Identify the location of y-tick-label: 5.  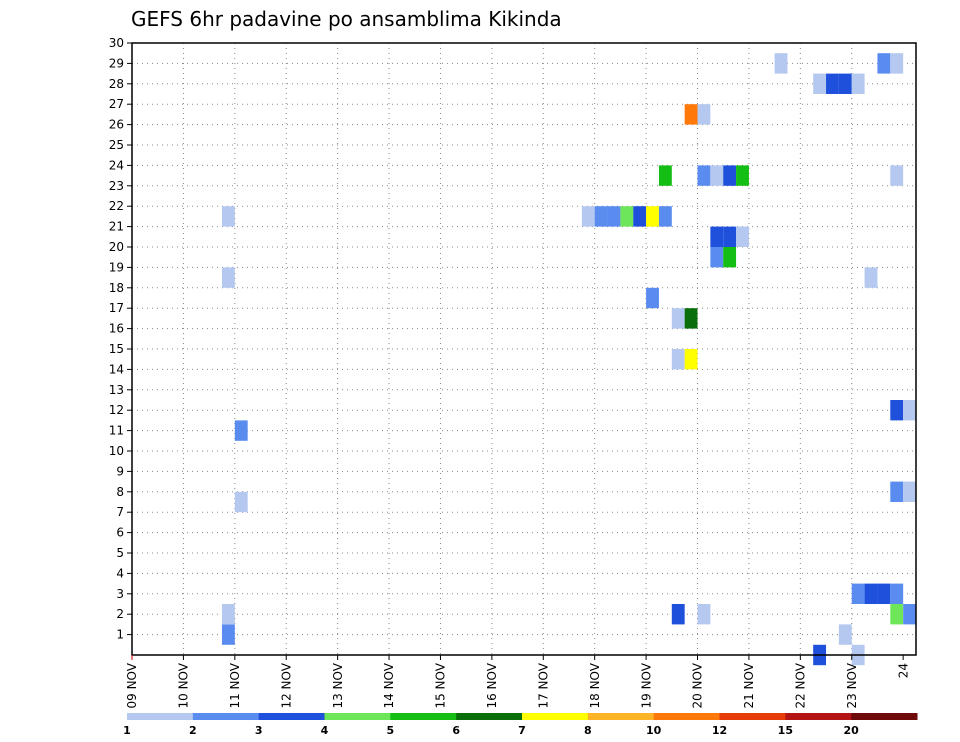
(120, 553).